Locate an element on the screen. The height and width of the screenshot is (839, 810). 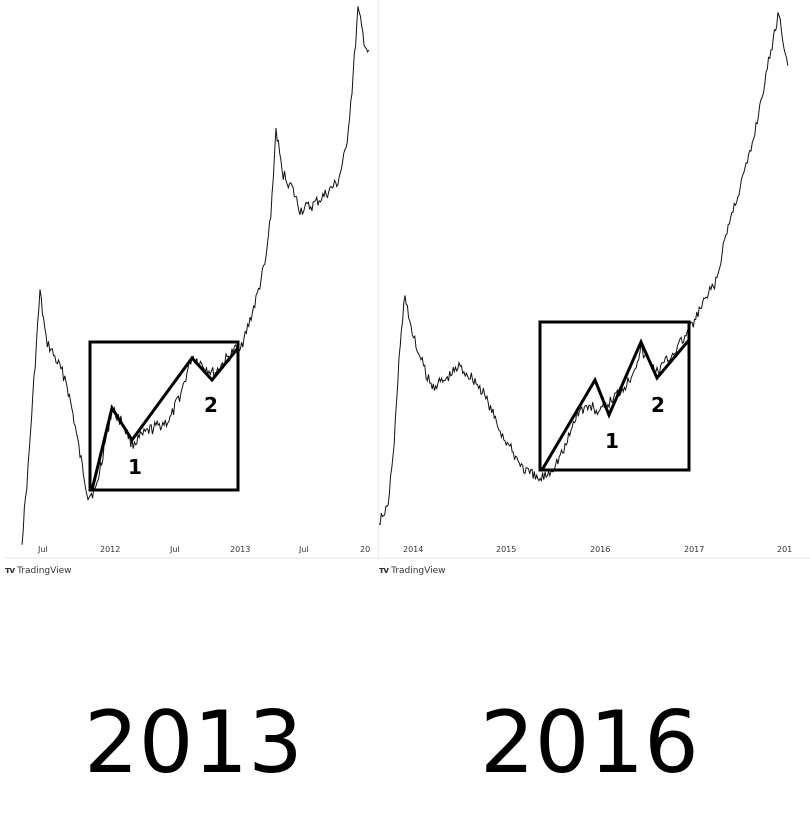
x-tick-label: 201 is located at coordinates (784, 549).